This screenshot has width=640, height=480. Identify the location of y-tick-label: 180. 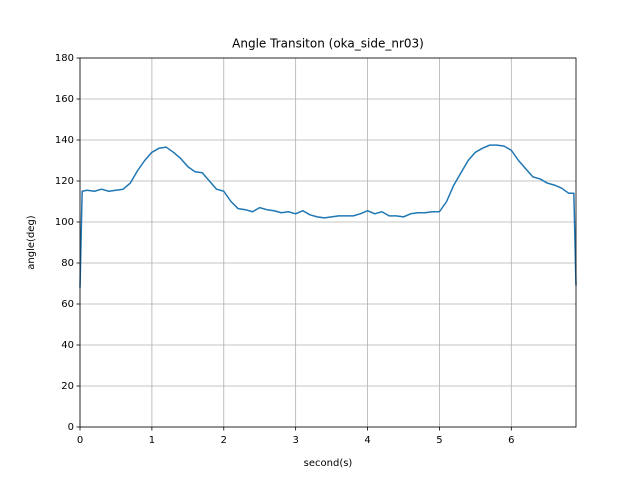
(64, 58).